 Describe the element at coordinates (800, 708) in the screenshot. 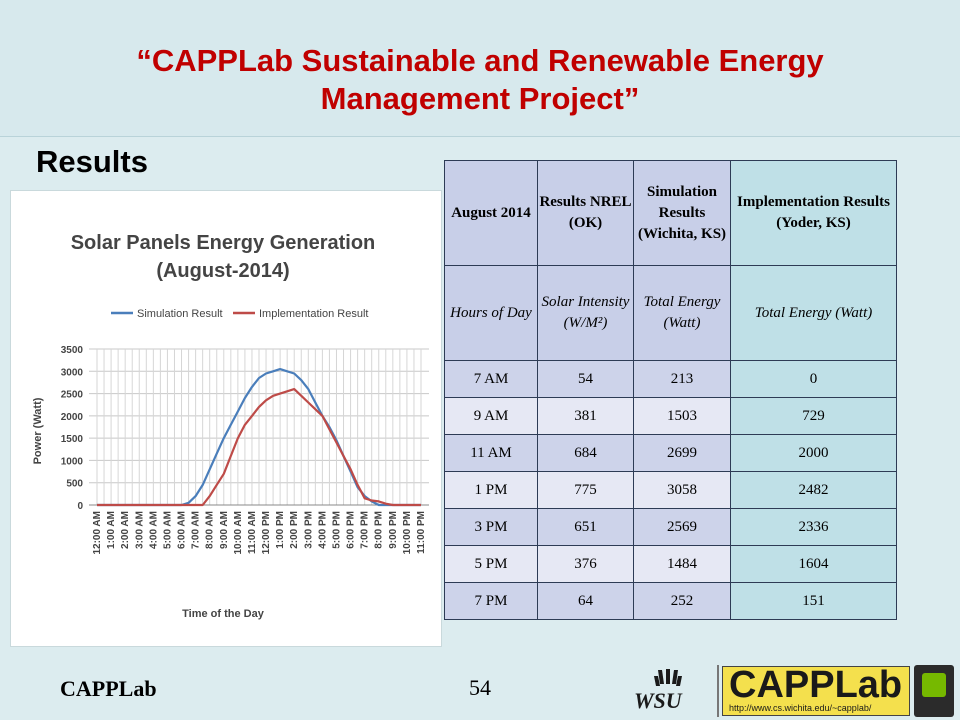

I see `capplab-url: http://www.cs.wichita.edu/~capplab/` at that location.